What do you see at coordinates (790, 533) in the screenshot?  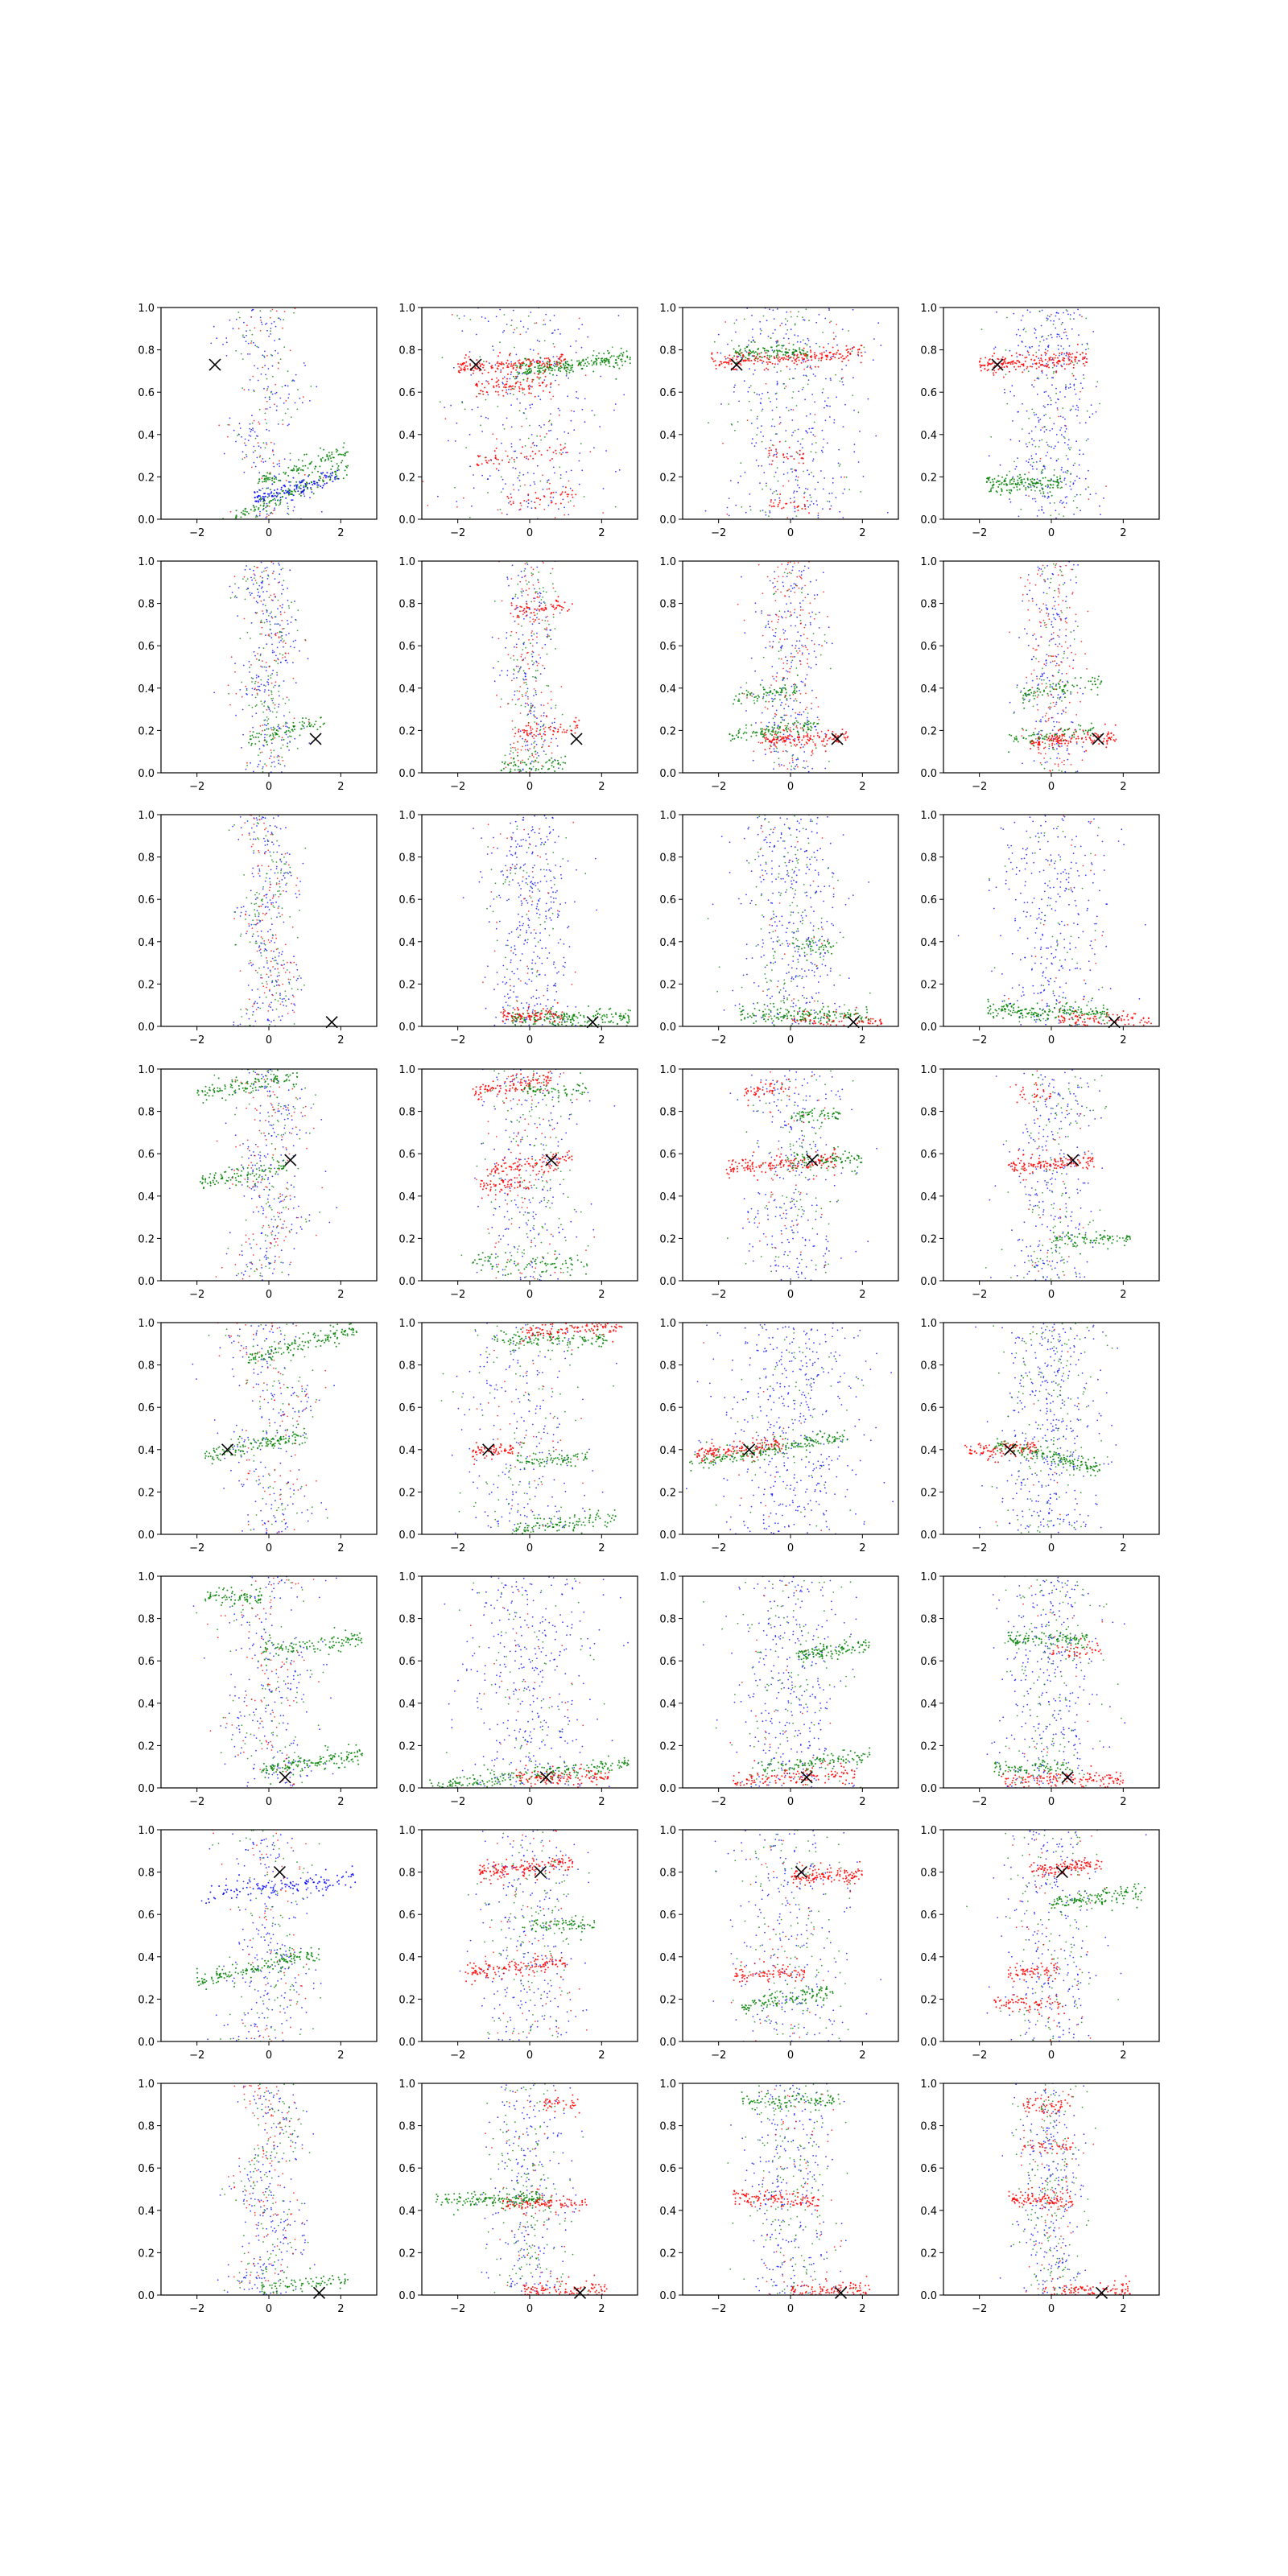 I see `x-tick-label: 0` at bounding box center [790, 533].